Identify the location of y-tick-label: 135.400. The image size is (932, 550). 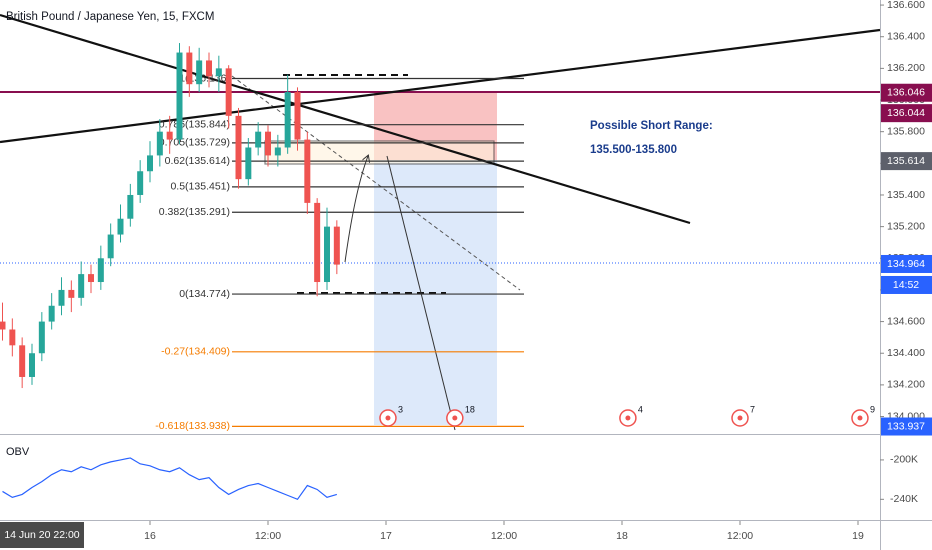
(906, 195).